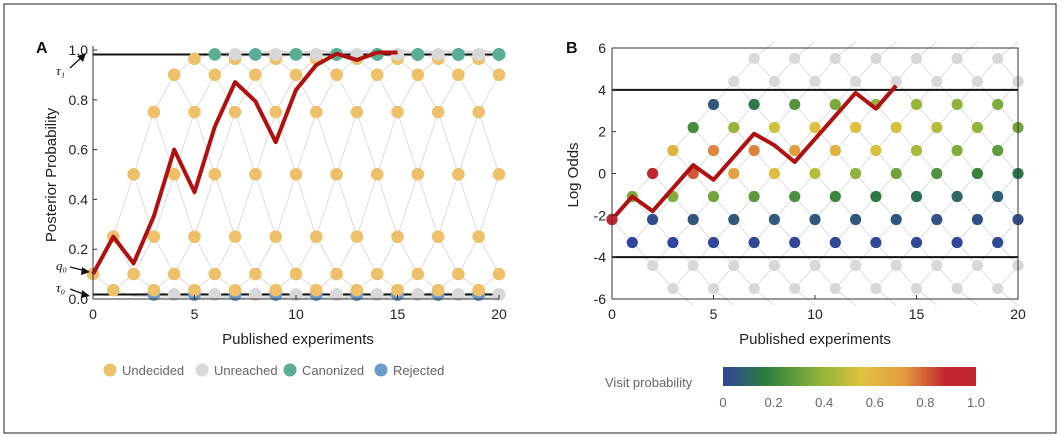 The width and height of the screenshot is (1060, 437). I want to click on x-tick-label: 5, so click(714, 314).